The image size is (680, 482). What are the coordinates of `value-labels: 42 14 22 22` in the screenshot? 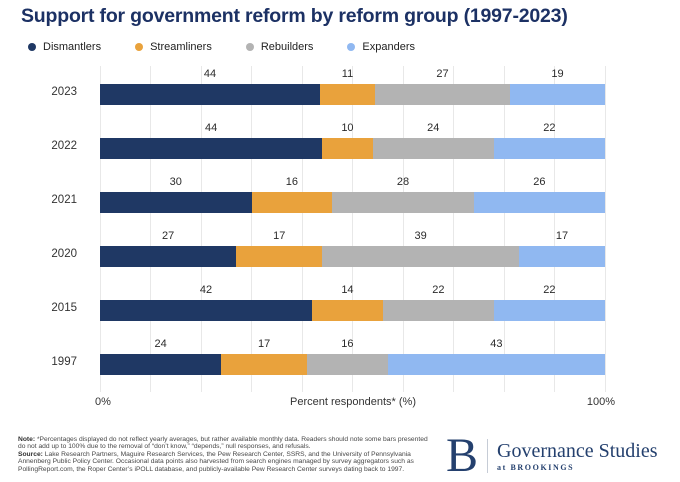 It's located at (352, 290).